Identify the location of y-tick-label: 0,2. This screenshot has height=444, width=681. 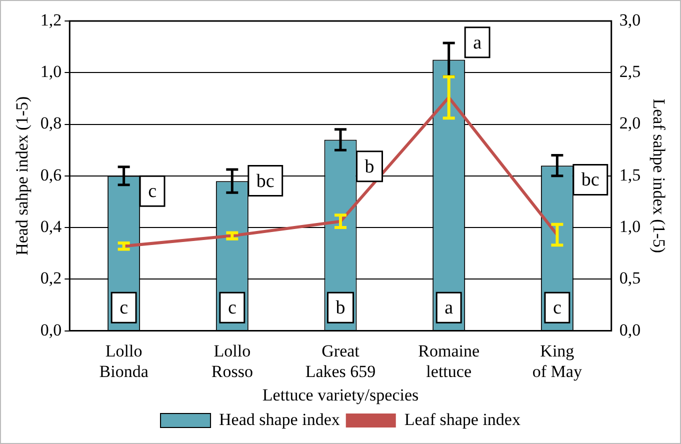
(51, 278).